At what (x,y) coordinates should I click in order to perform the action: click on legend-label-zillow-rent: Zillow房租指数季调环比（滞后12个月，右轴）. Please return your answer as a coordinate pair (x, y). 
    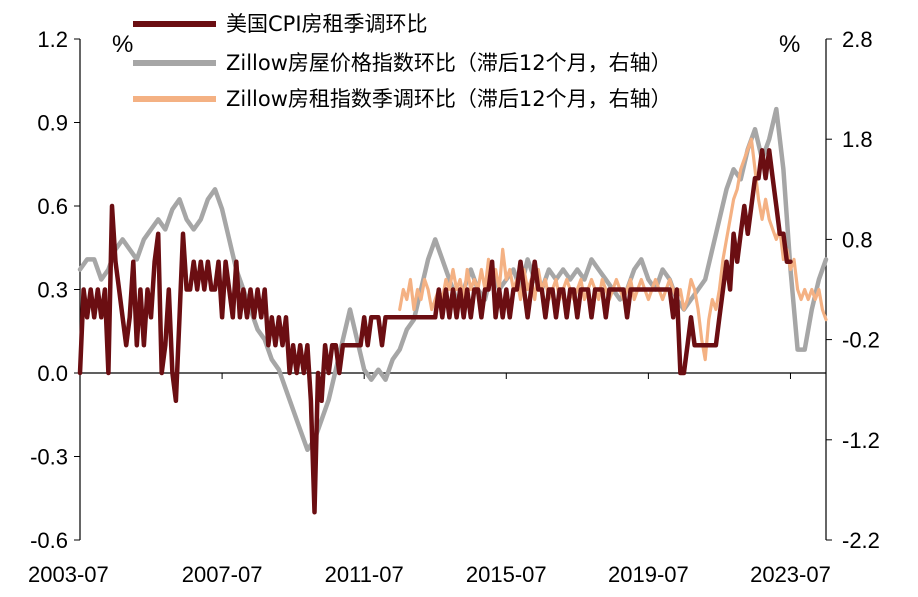
    Looking at the image, I should click on (449, 99).